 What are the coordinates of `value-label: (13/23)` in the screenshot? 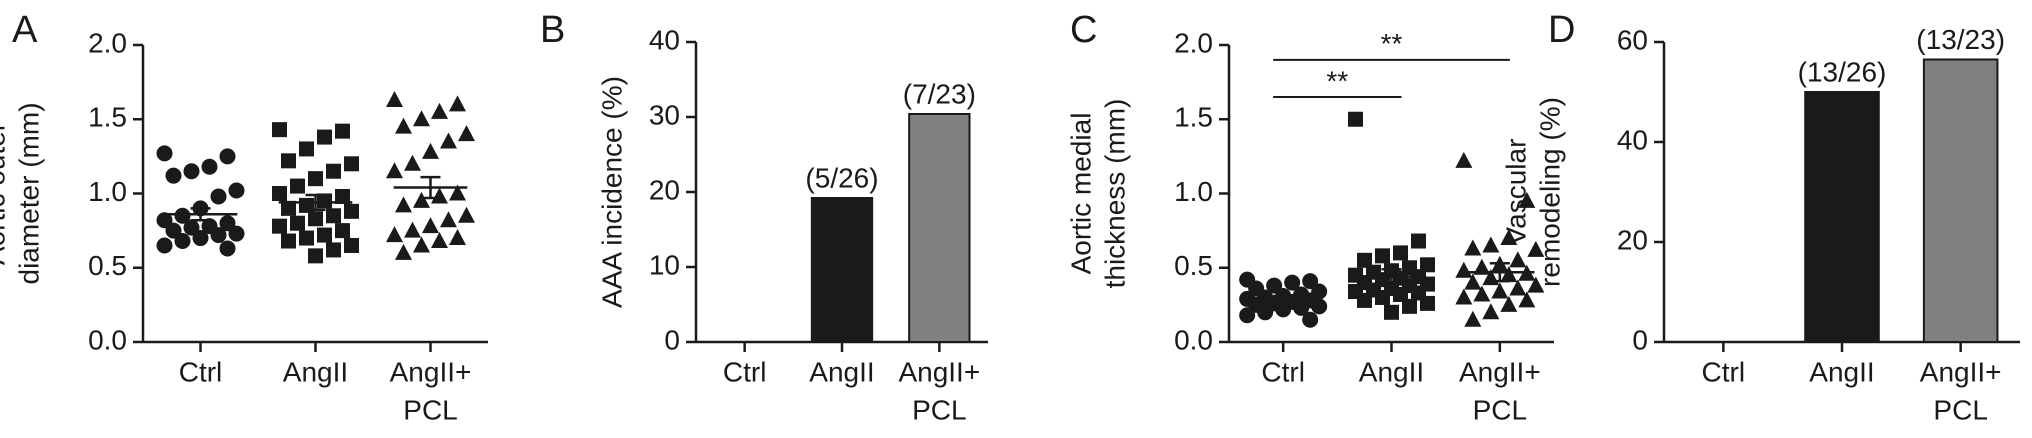 It's located at (1960, 39).